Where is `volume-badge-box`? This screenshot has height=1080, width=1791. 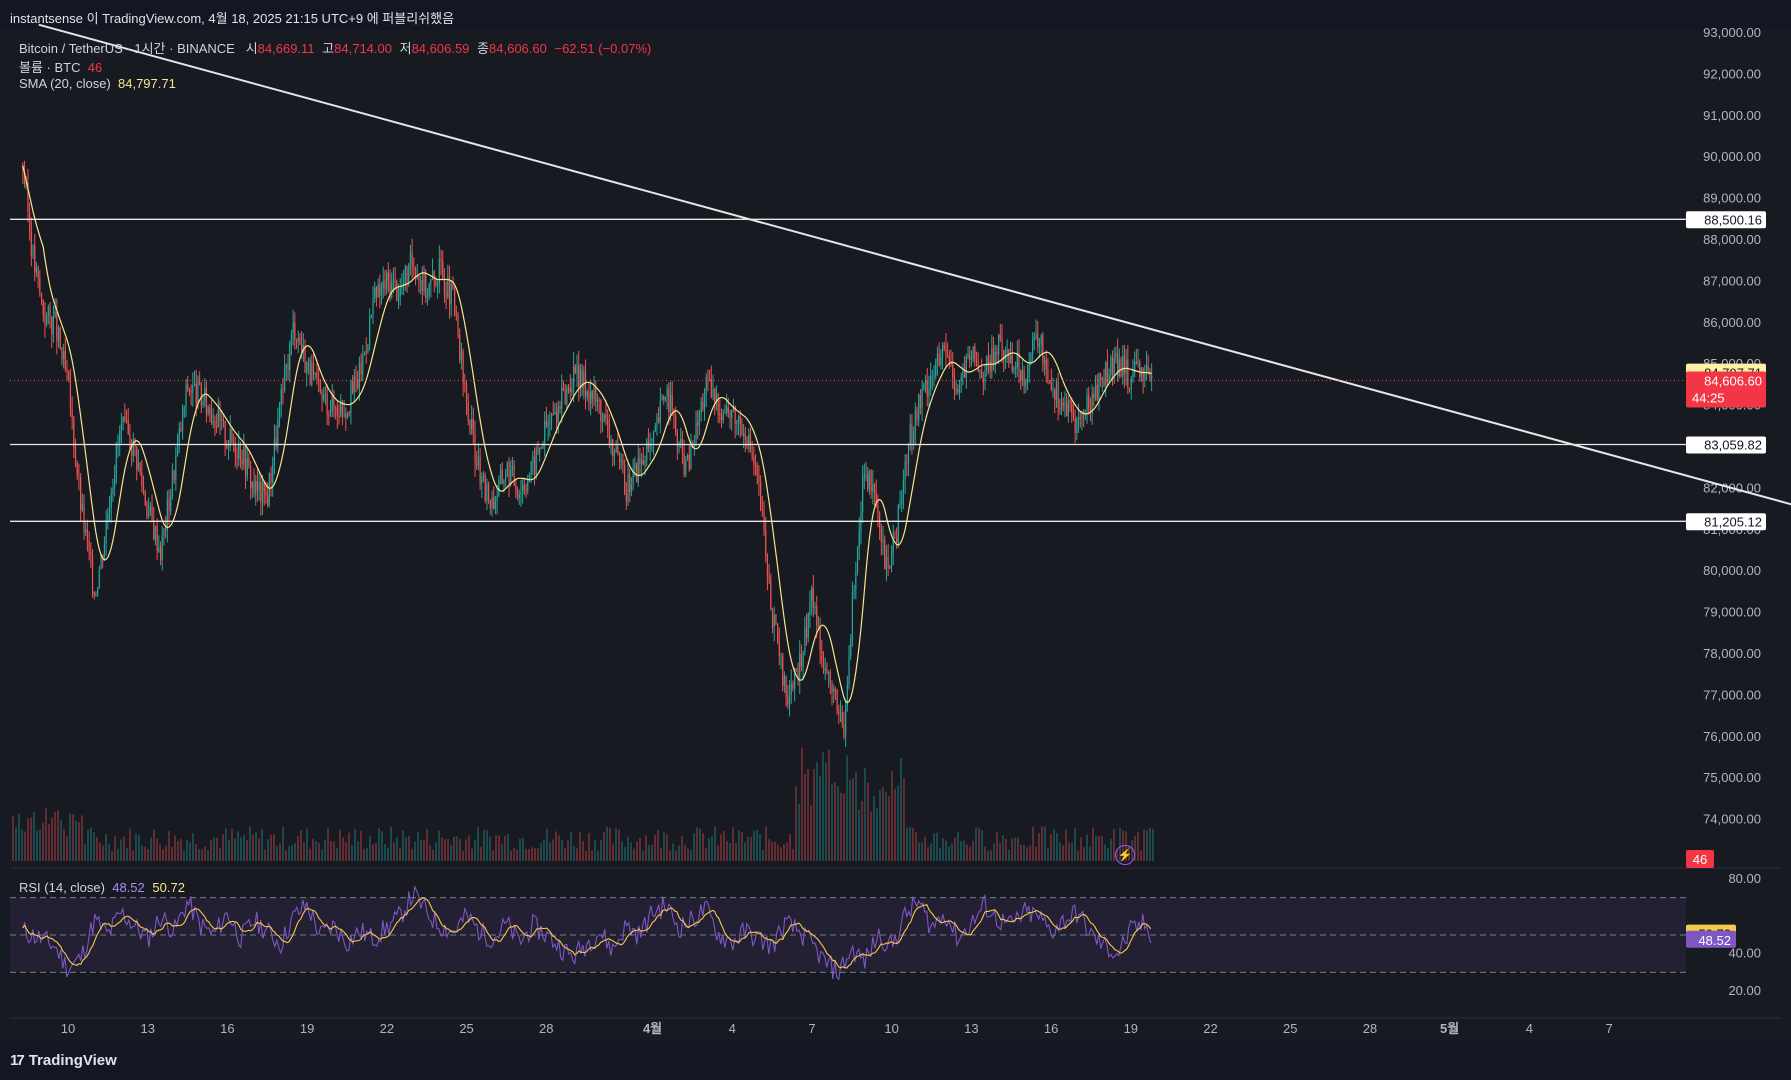 volume-badge-box is located at coordinates (1700, 859).